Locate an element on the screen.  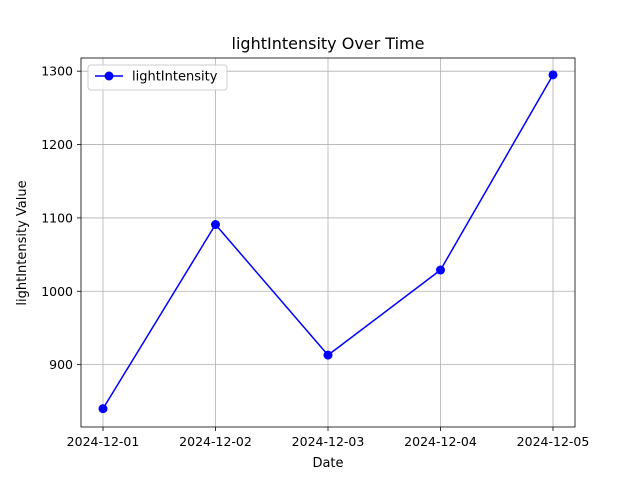
x-tick-label: 2024-12-03 is located at coordinates (328, 441).